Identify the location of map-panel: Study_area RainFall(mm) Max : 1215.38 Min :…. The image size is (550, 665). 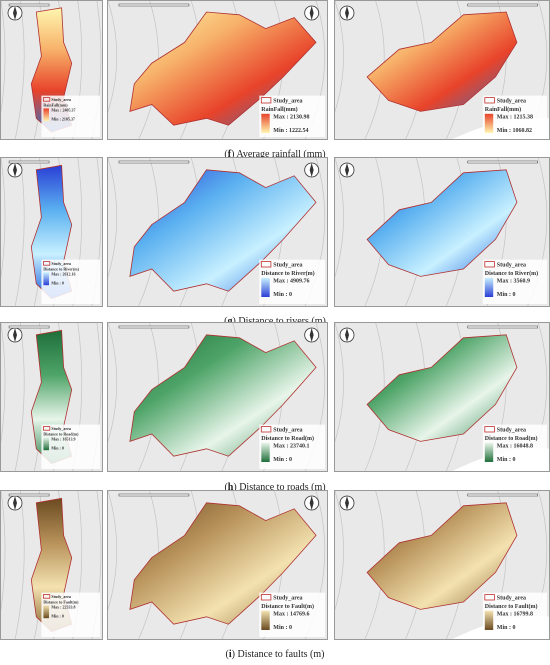
(436, 70).